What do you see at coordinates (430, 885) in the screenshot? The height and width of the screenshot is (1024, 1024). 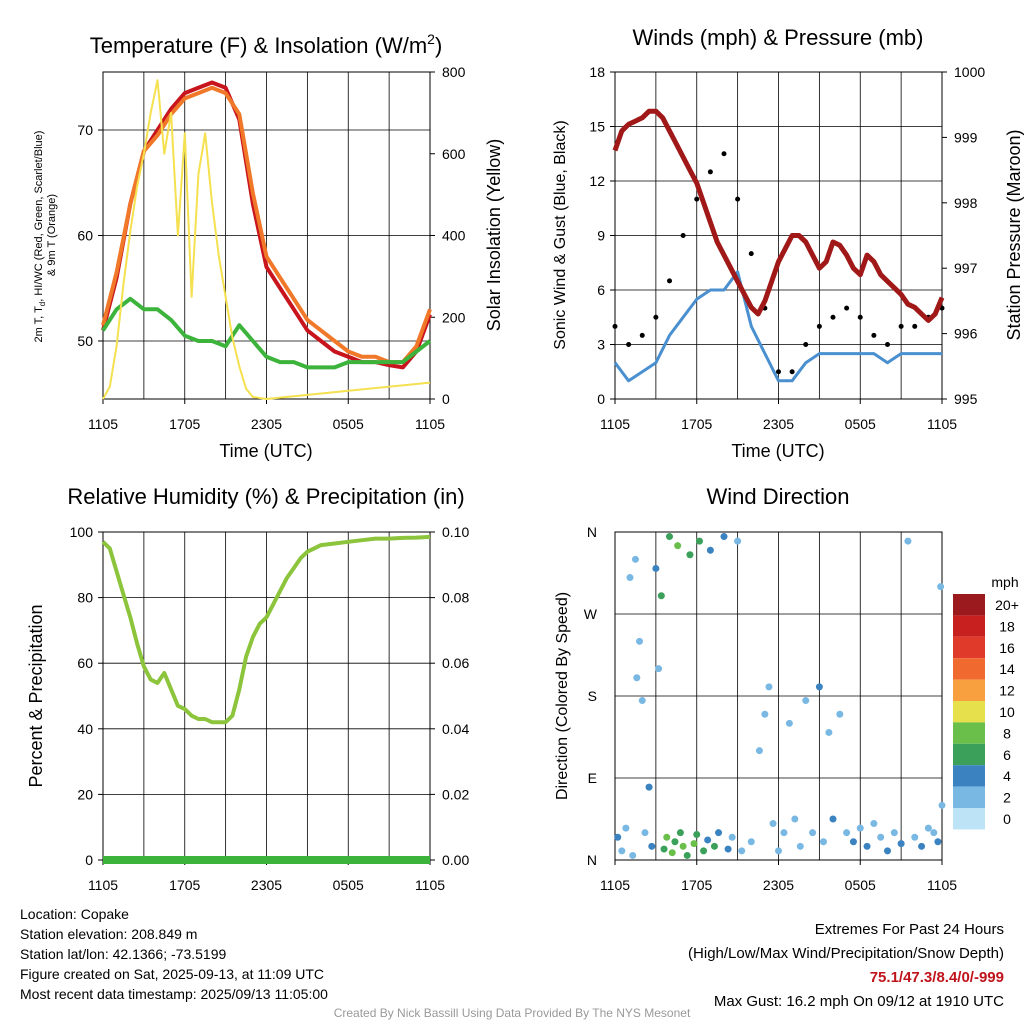 I see `humidity-xtick-label: 1105` at bounding box center [430, 885].